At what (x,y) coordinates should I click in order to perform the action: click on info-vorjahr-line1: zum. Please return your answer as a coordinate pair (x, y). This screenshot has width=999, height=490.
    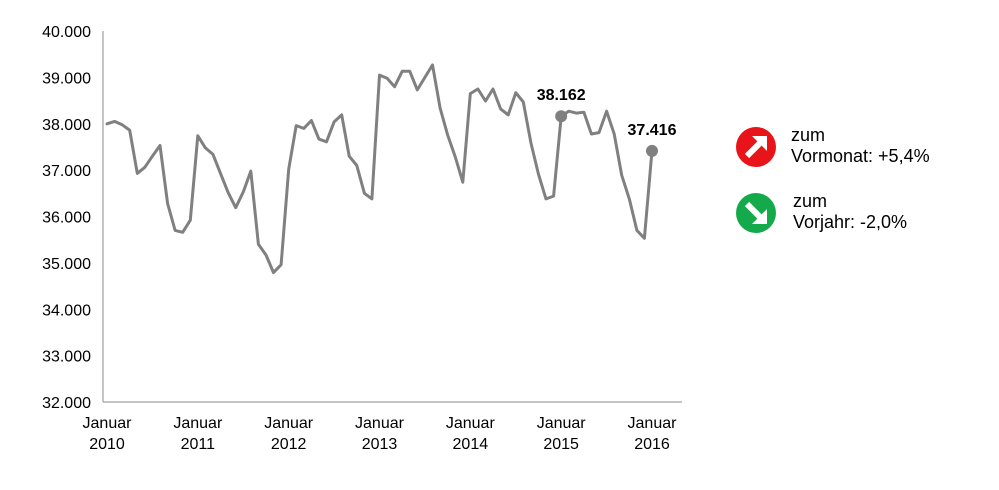
    Looking at the image, I should click on (810, 201).